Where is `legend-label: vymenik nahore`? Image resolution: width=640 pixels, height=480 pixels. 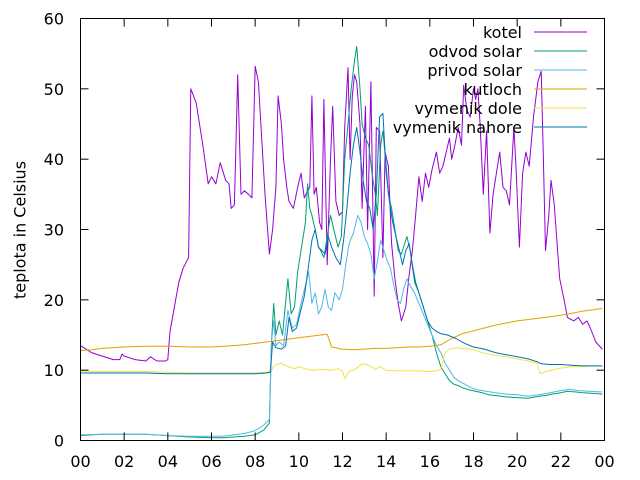 legend-label: vymenik nahore is located at coordinates (457, 127).